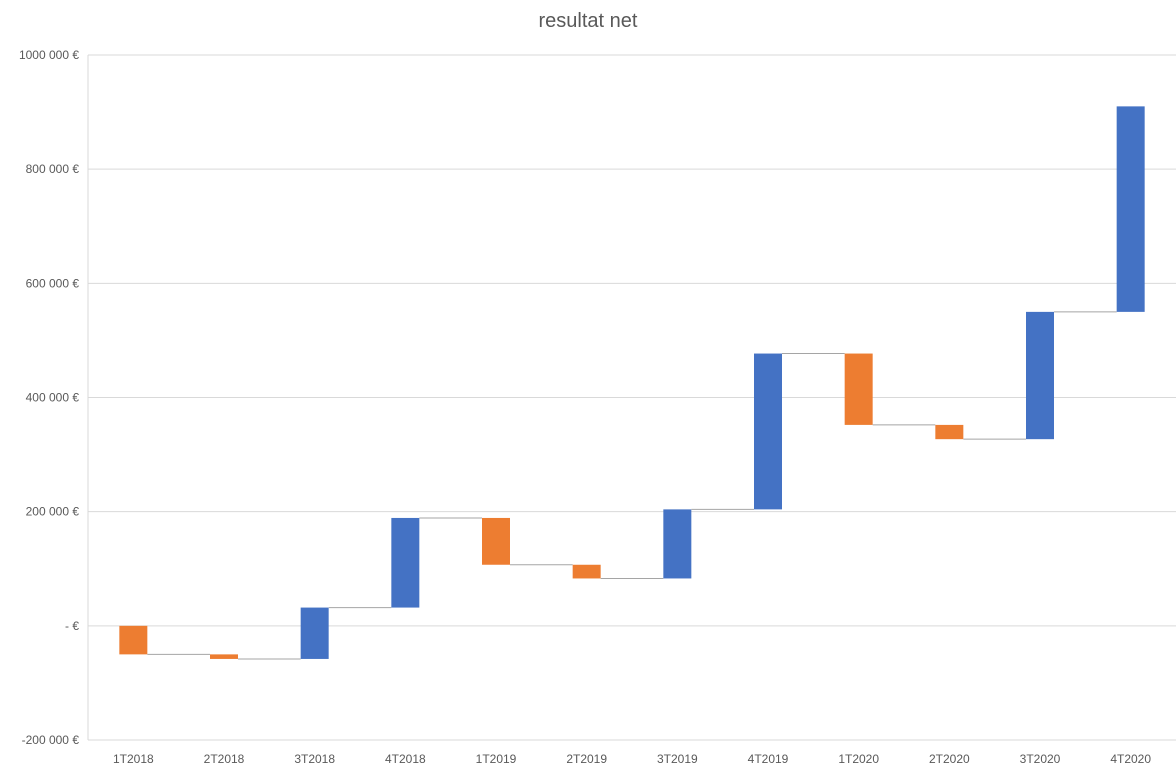 This screenshot has width=1176, height=776. What do you see at coordinates (133, 759) in the screenshot?
I see `x-tick-label: 1T2018` at bounding box center [133, 759].